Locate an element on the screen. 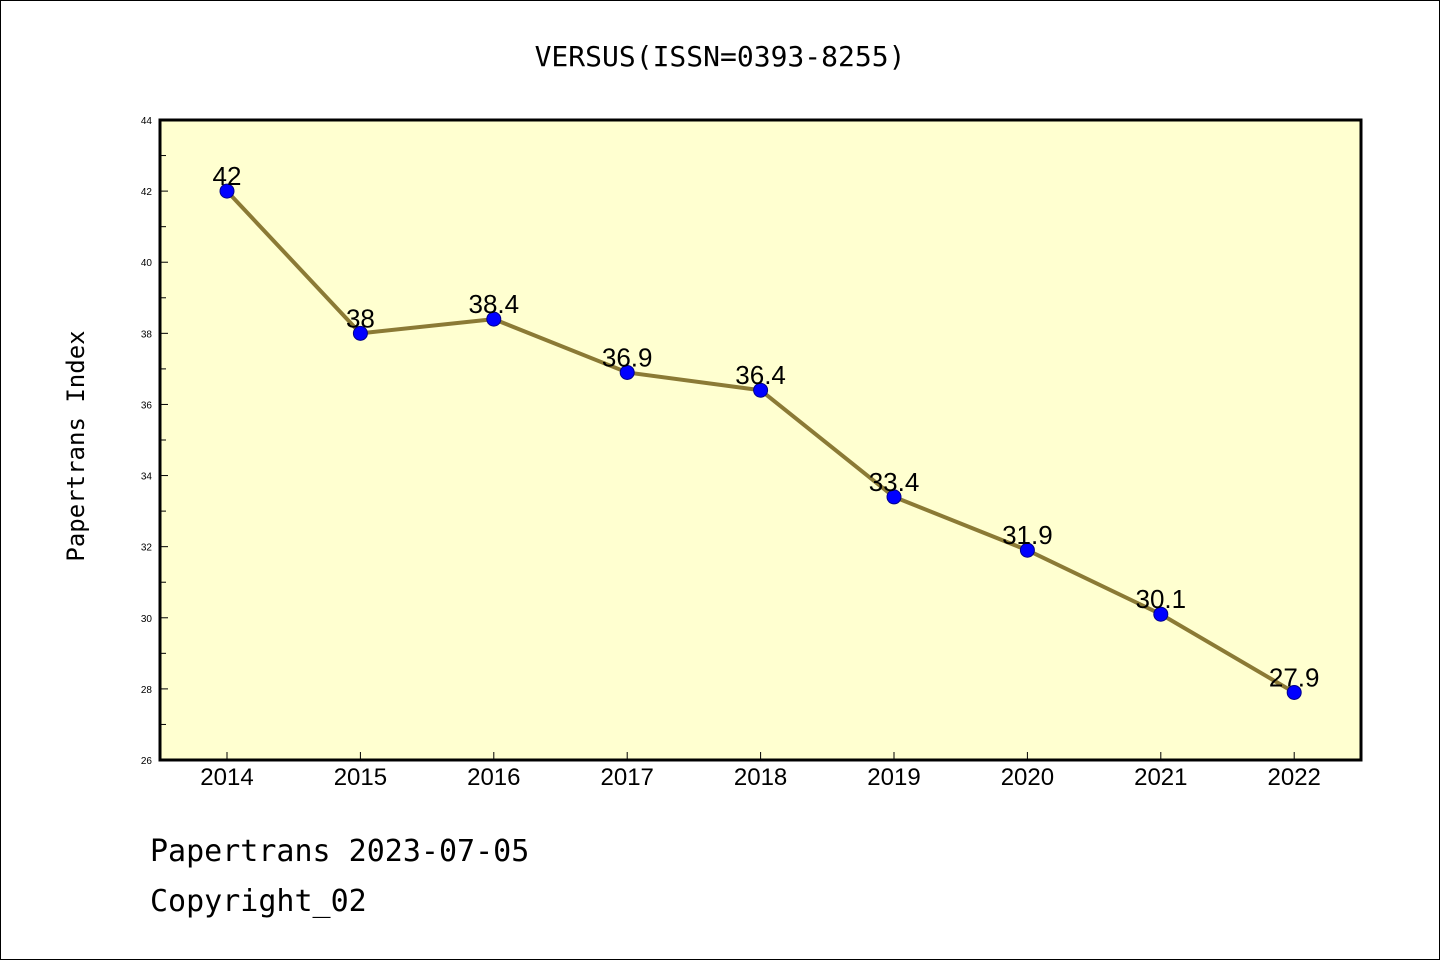  y-tick-label: 34 is located at coordinates (147, 477).